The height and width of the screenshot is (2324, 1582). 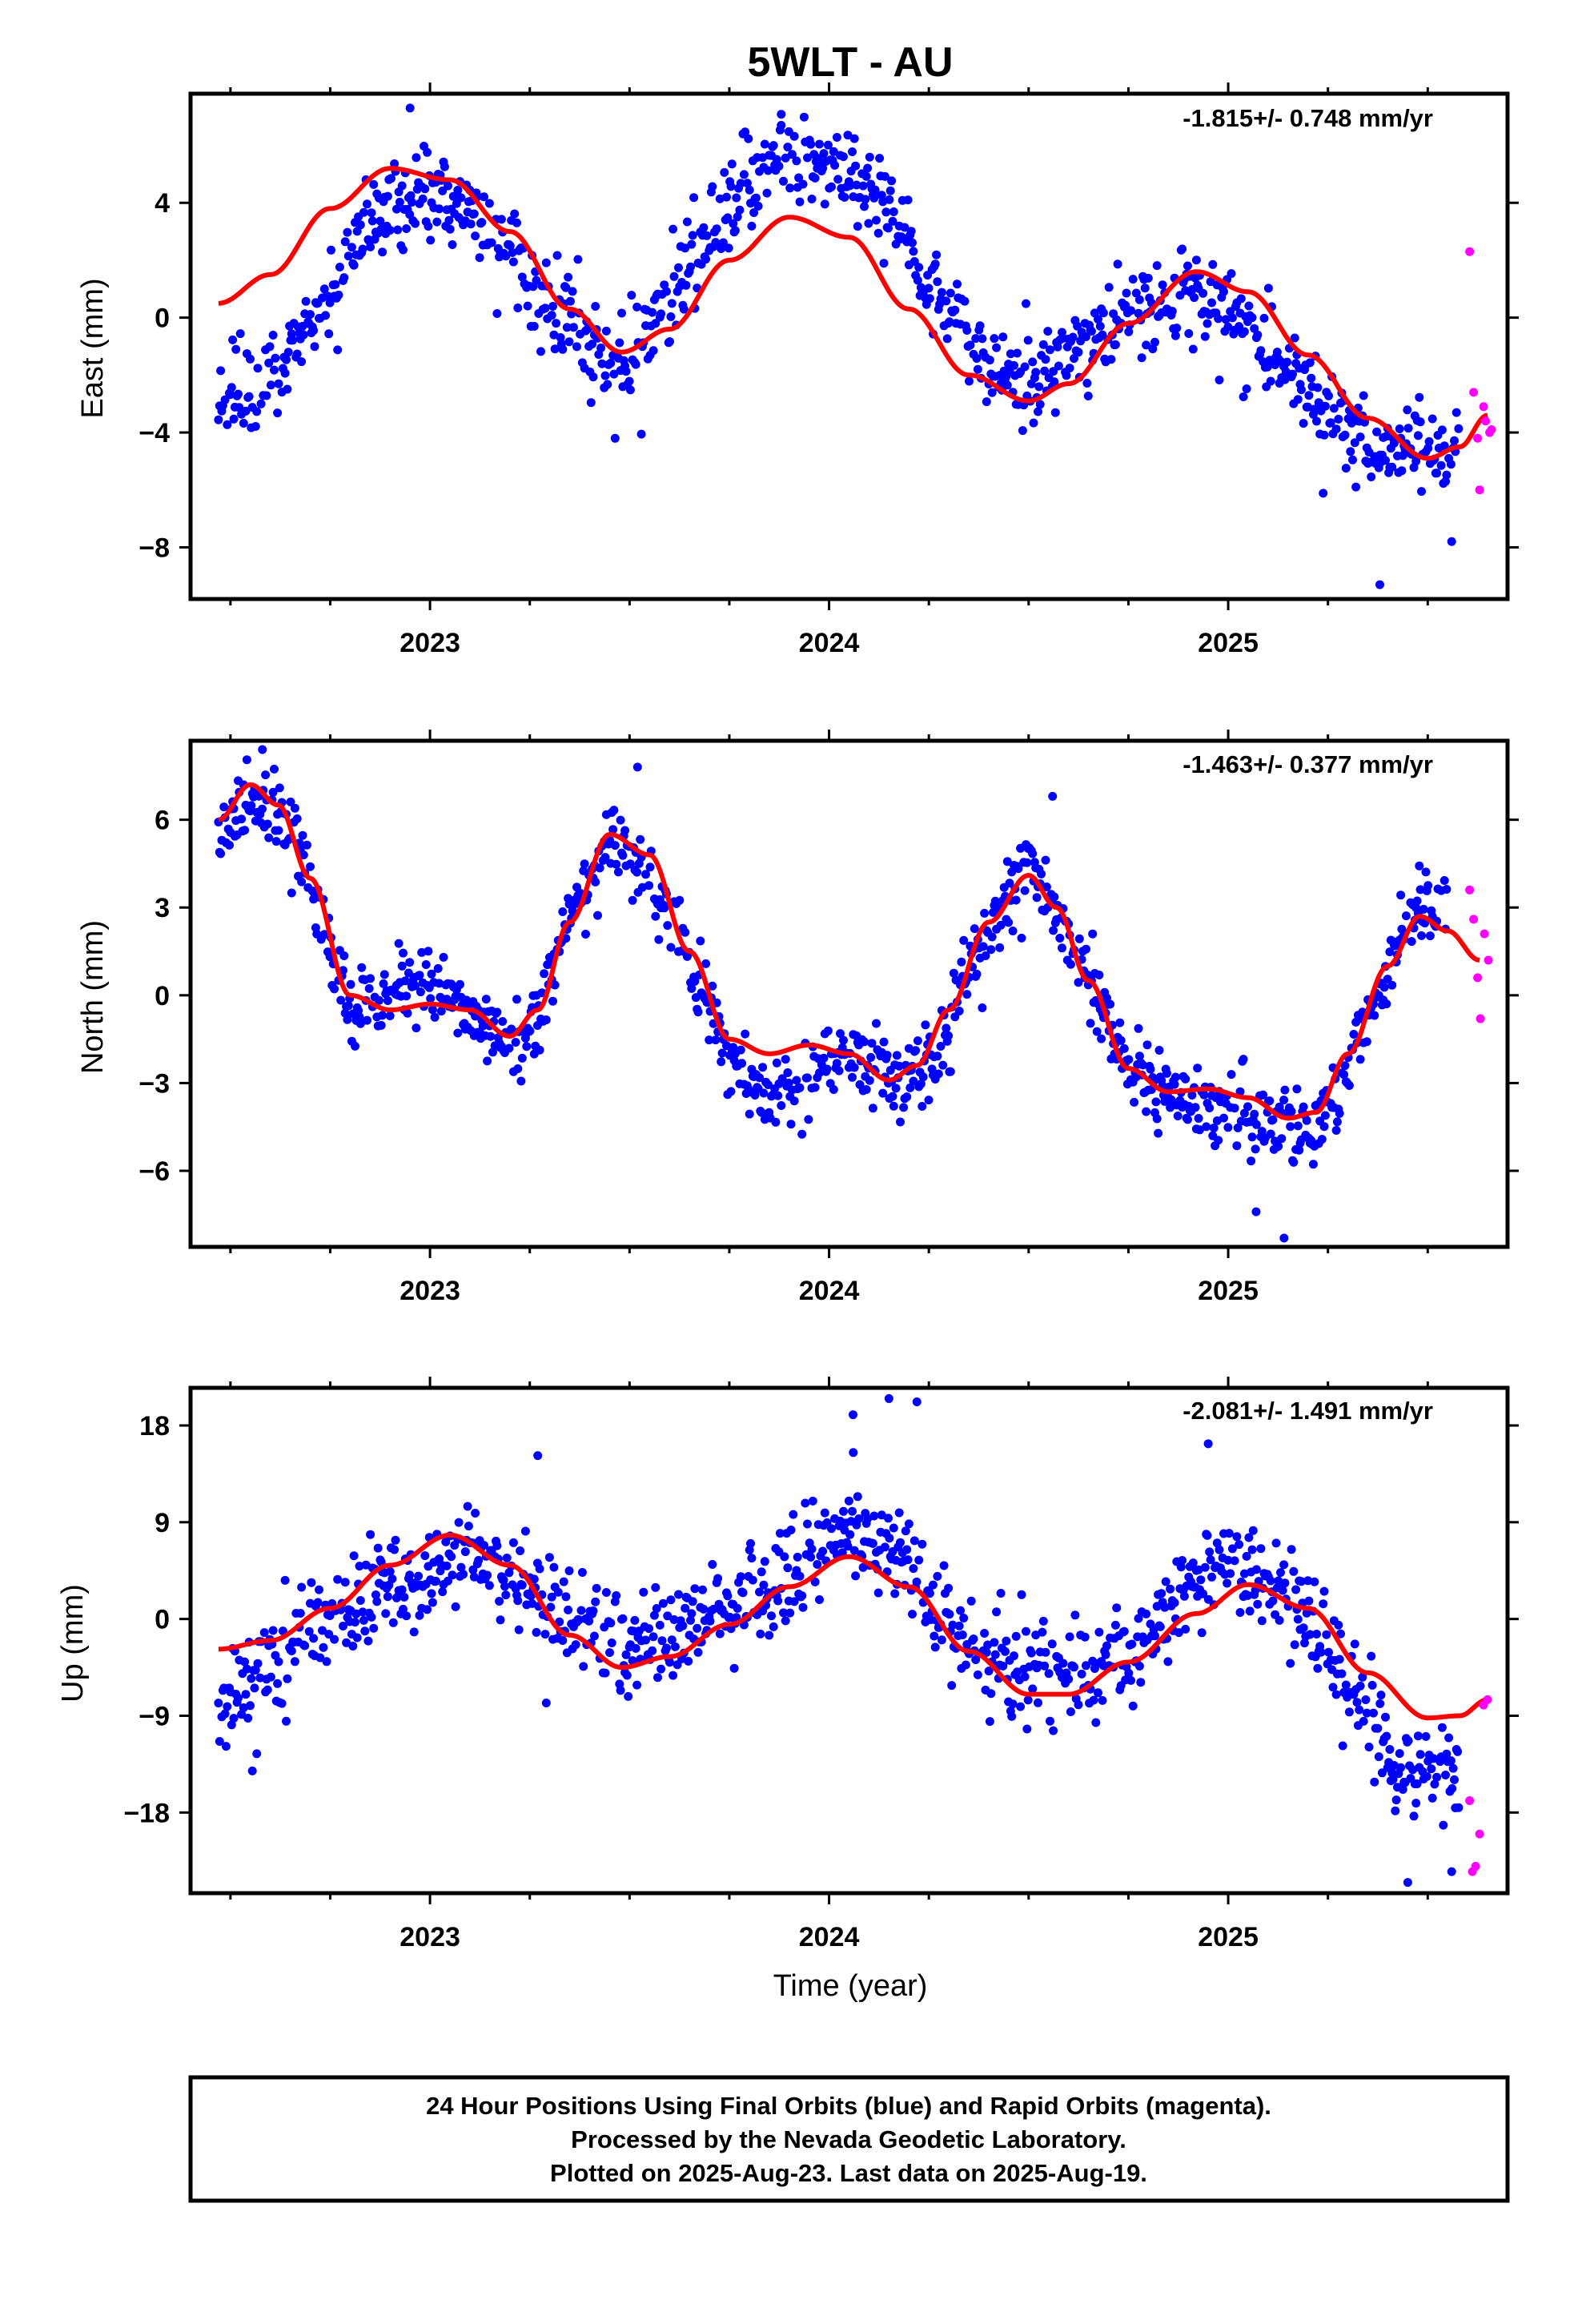 I want to click on east-x-tick-label: 2025, so click(x=1228, y=643).